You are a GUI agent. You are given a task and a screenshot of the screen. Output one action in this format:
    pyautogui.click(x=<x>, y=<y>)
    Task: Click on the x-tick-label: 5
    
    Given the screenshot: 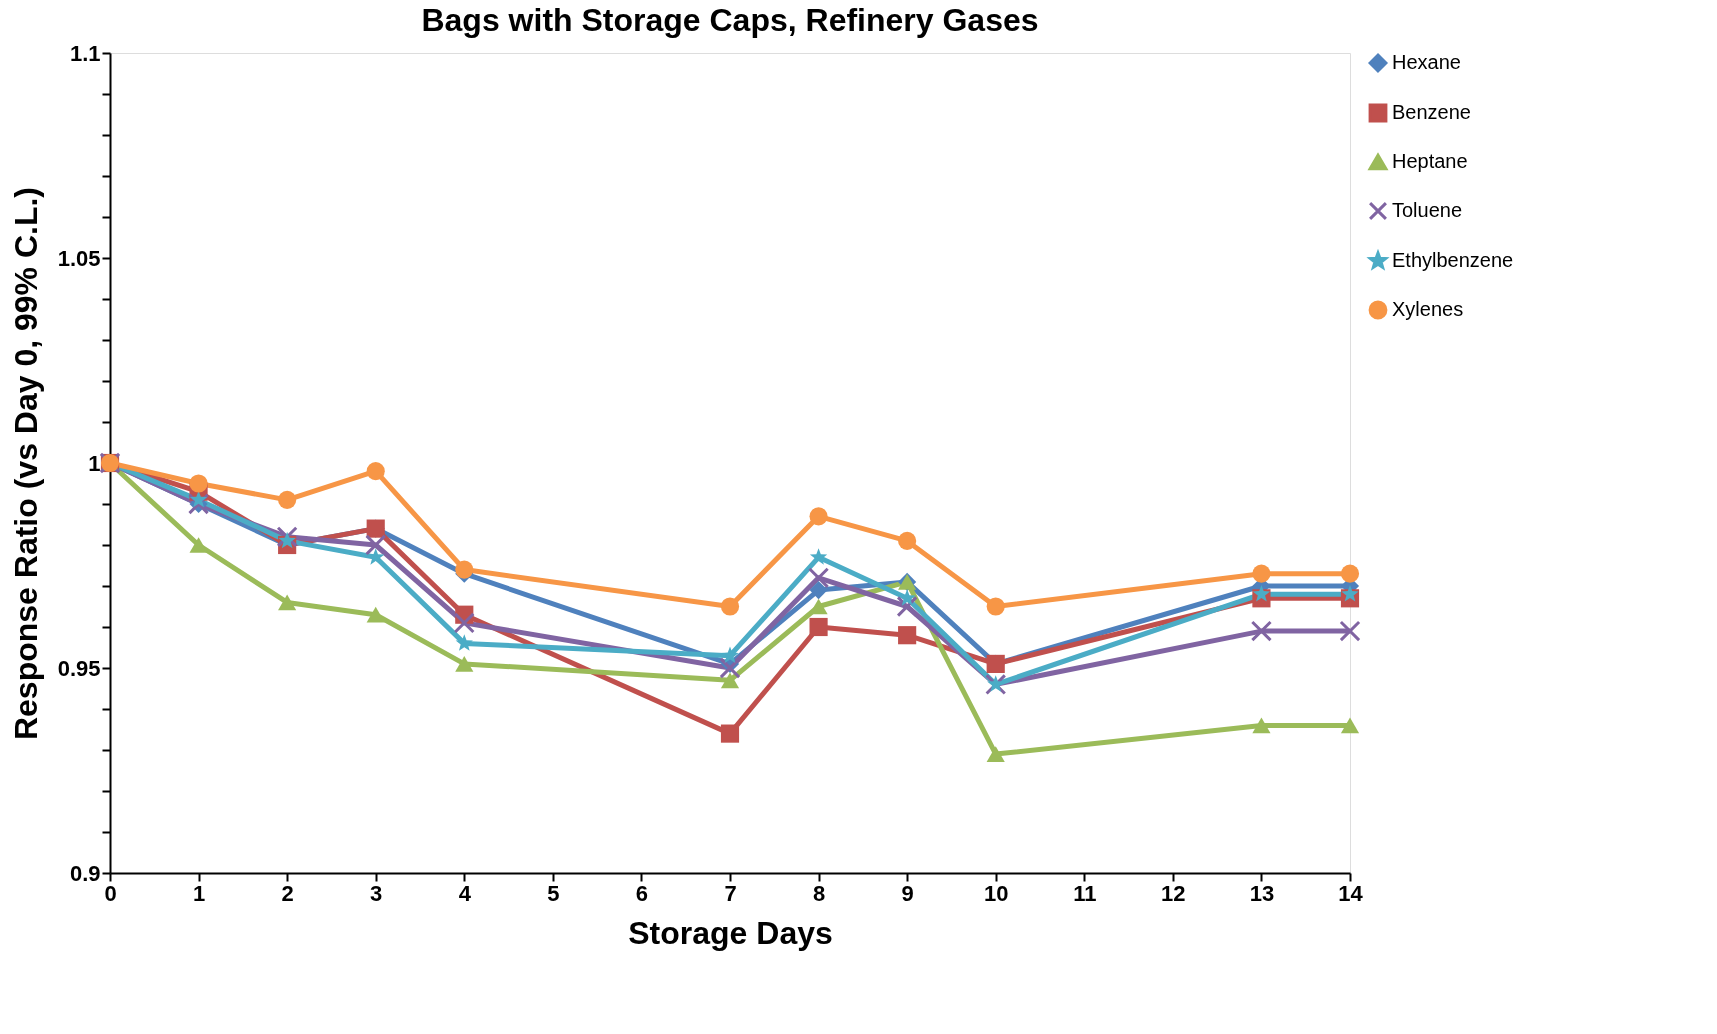 What is the action you would take?
    pyautogui.click(x=553, y=893)
    